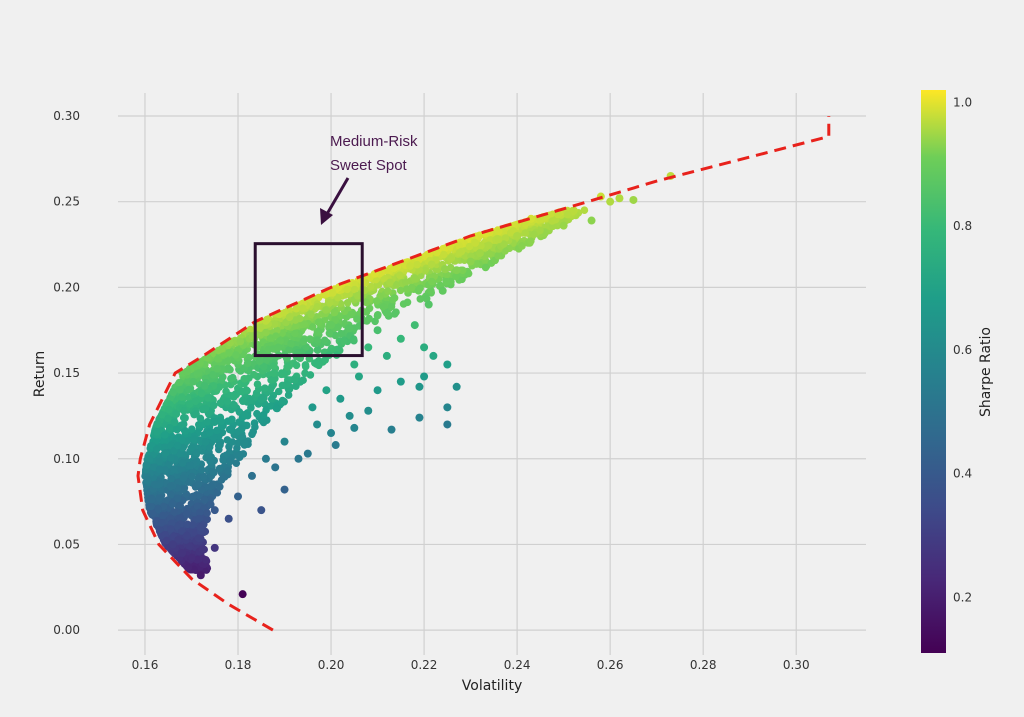  Describe the element at coordinates (335, 201) in the screenshot. I see `annotation-arrow` at that location.